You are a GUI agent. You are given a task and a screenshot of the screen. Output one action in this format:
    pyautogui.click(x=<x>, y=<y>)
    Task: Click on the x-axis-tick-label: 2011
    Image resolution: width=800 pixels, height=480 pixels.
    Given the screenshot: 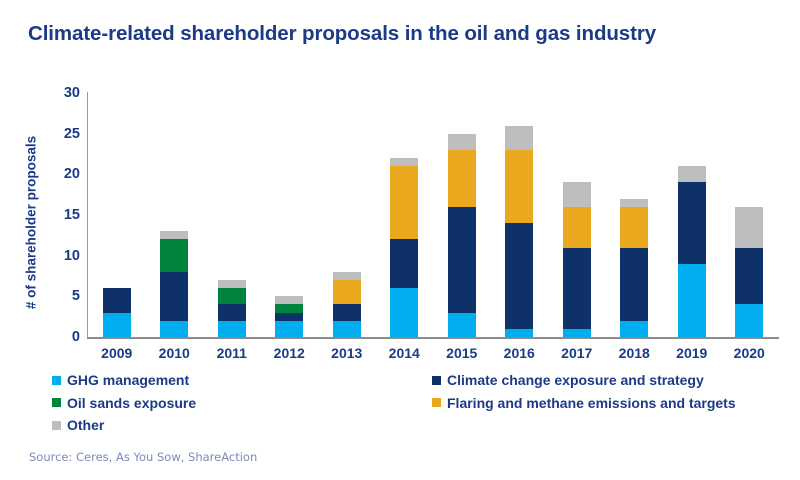 What is the action you would take?
    pyautogui.click(x=231, y=353)
    